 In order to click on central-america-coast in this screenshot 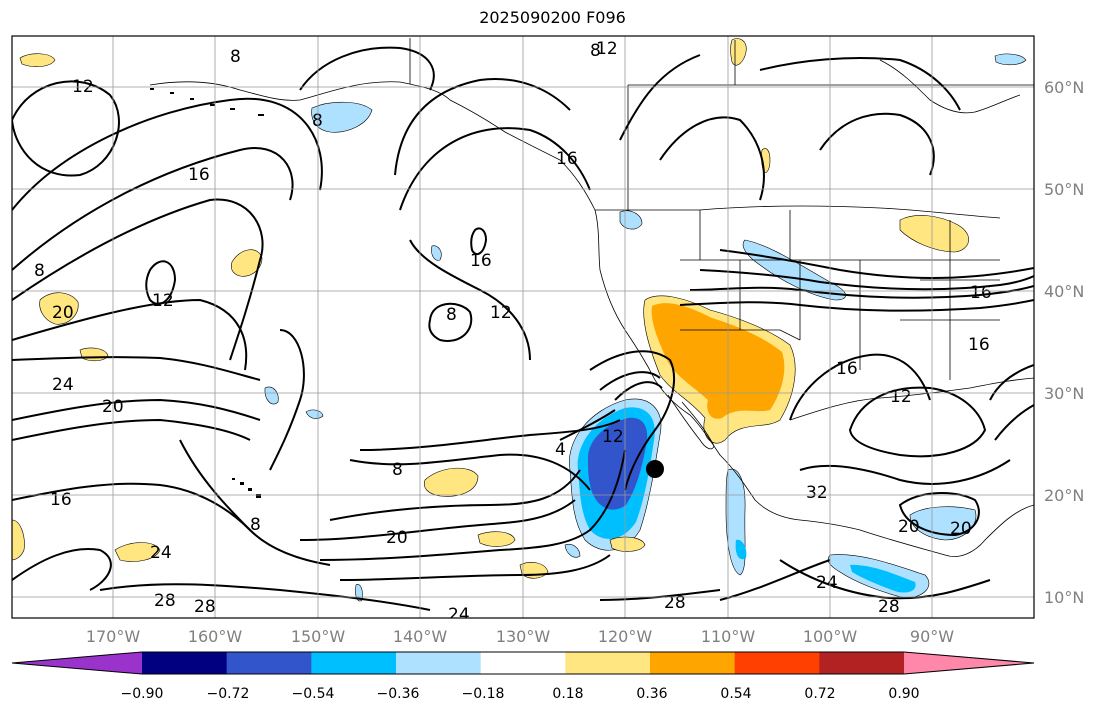, I will do `click(946, 530)`.